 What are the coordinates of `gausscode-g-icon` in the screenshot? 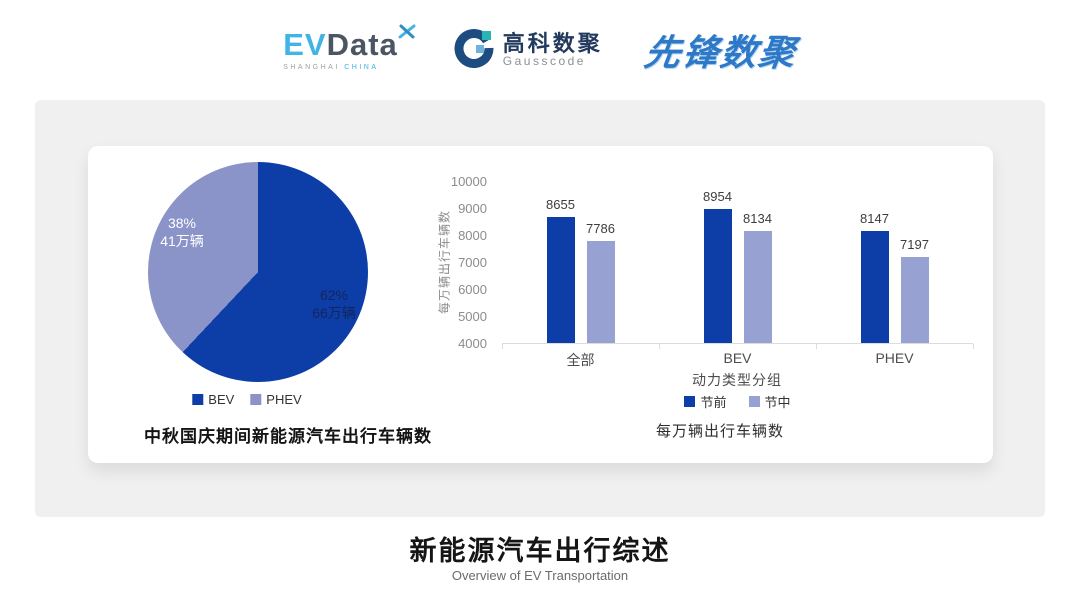 It's located at (474, 50).